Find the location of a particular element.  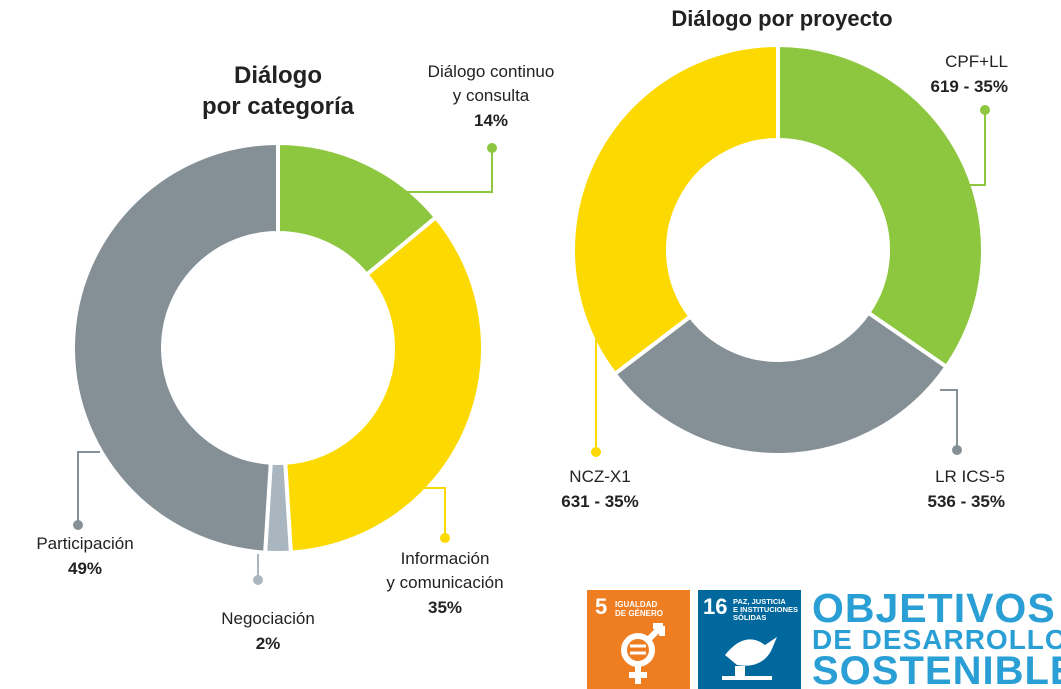

sdg5-number: 5 is located at coordinates (601, 606).